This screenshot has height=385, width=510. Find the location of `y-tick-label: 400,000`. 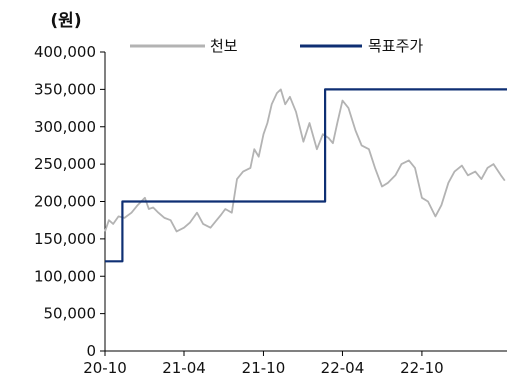

y-tick-label: 400,000 is located at coordinates (65, 52).